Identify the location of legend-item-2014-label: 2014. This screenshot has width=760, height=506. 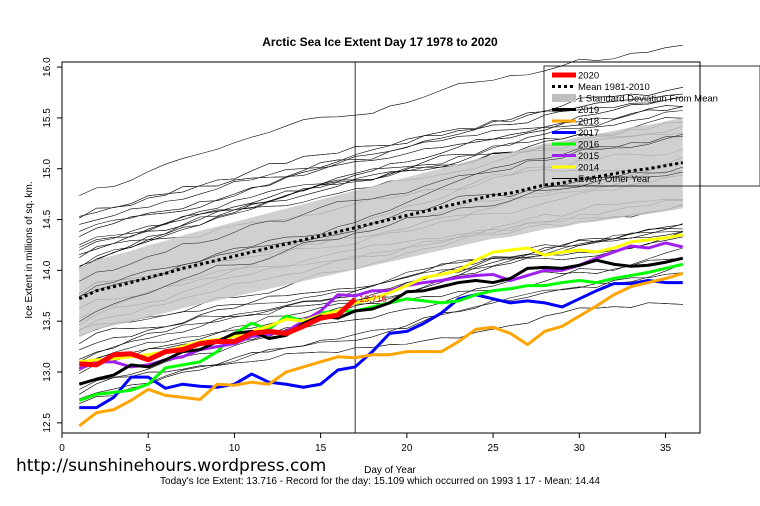
(588, 168).